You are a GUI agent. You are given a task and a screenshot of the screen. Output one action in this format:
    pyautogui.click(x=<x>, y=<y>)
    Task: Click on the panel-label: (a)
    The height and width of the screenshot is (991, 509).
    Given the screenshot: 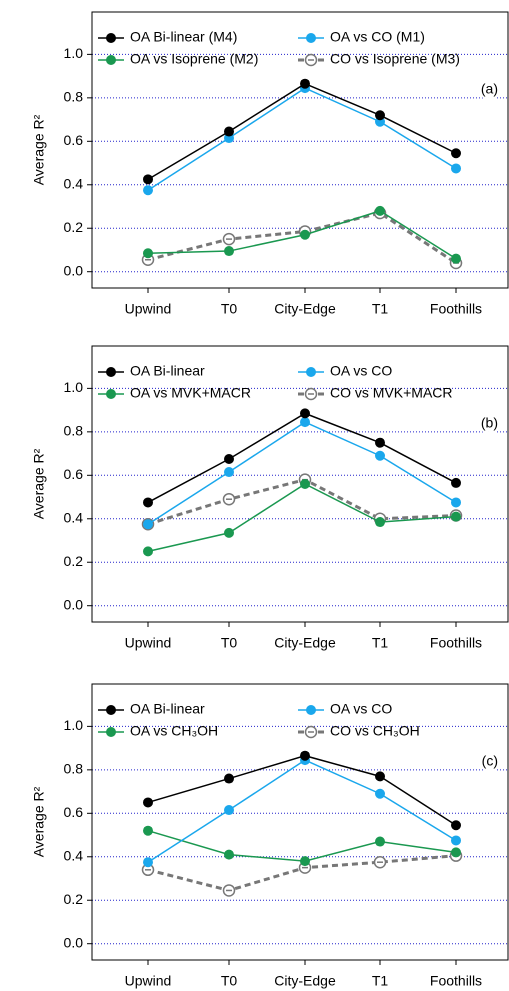 What is the action you would take?
    pyautogui.click(x=489, y=89)
    